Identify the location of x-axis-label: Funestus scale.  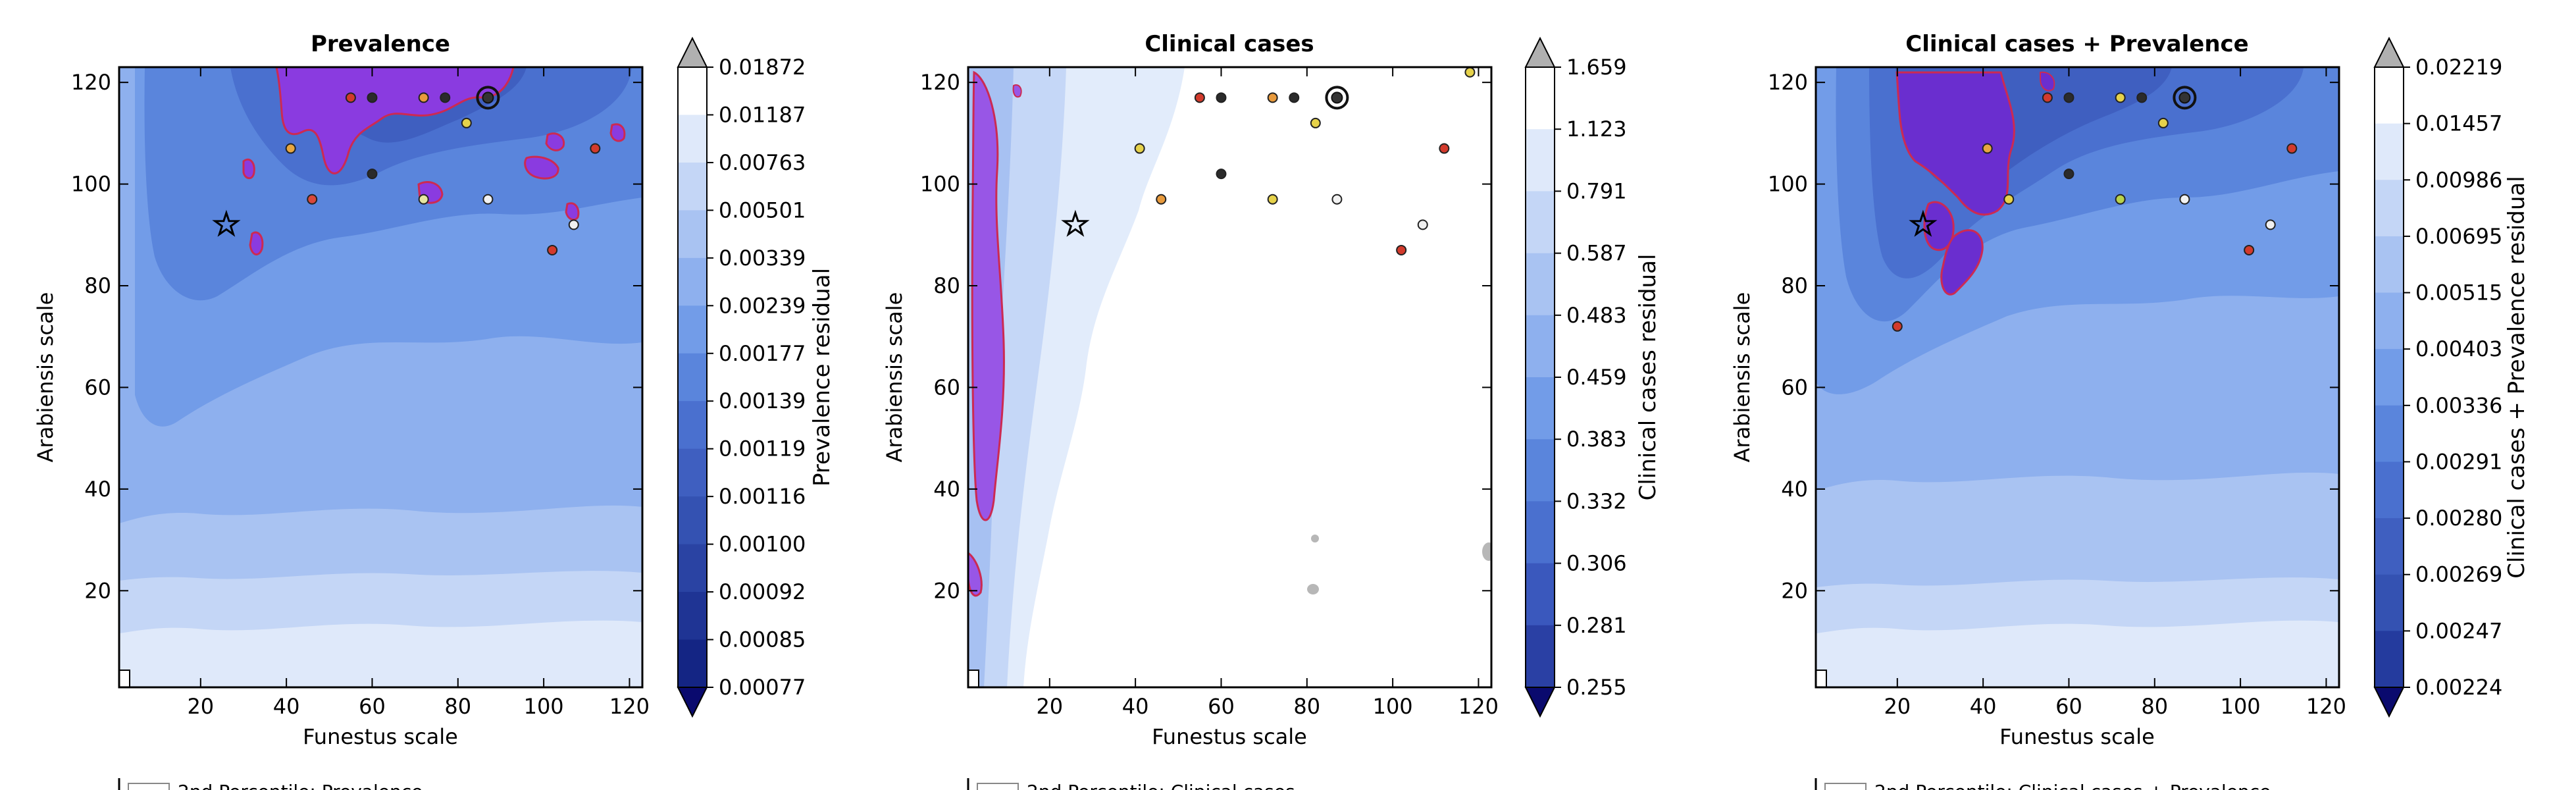
(1229, 736).